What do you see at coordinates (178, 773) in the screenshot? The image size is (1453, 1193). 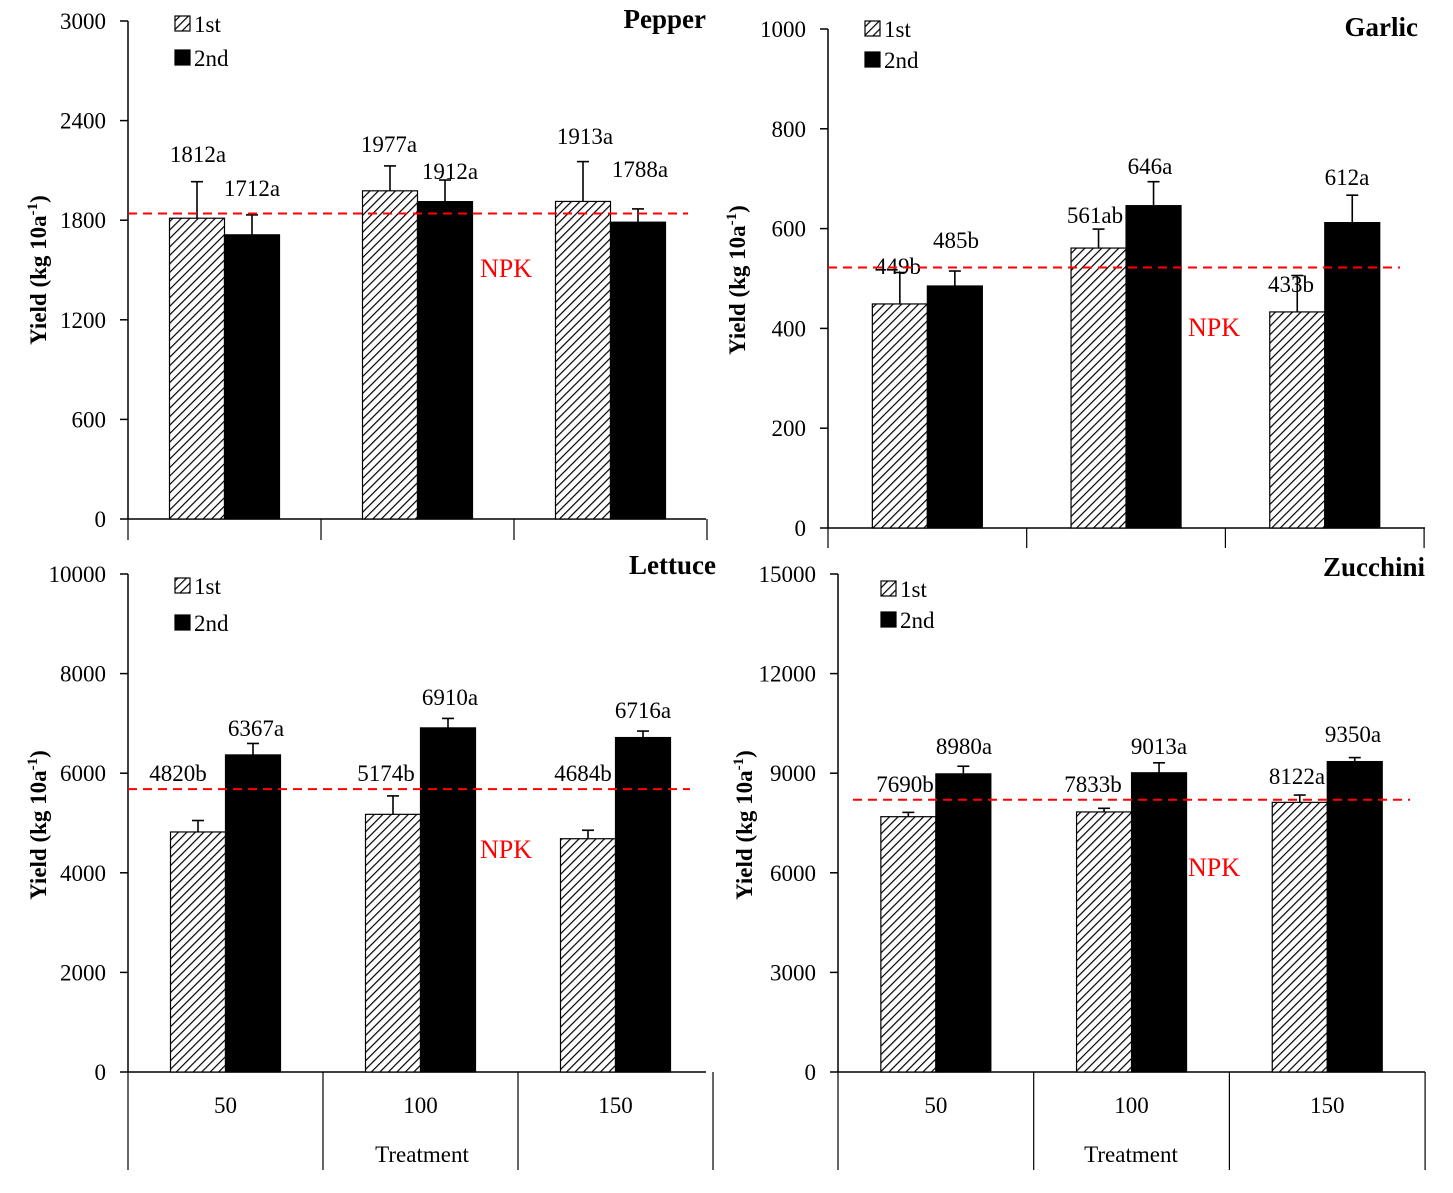 I see `data-label: 4820b` at bounding box center [178, 773].